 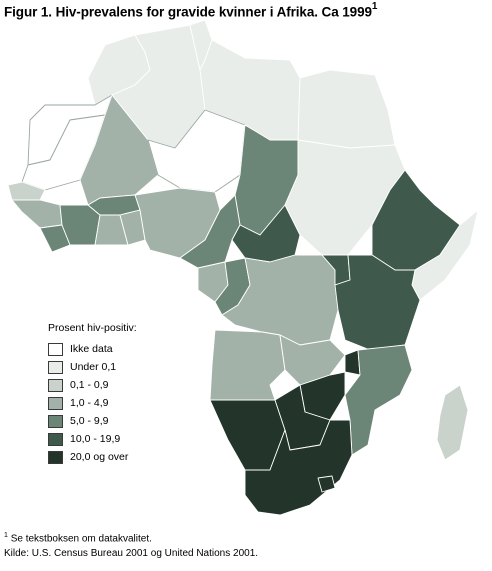 I want to click on region-guinea, so click(x=37, y=214).